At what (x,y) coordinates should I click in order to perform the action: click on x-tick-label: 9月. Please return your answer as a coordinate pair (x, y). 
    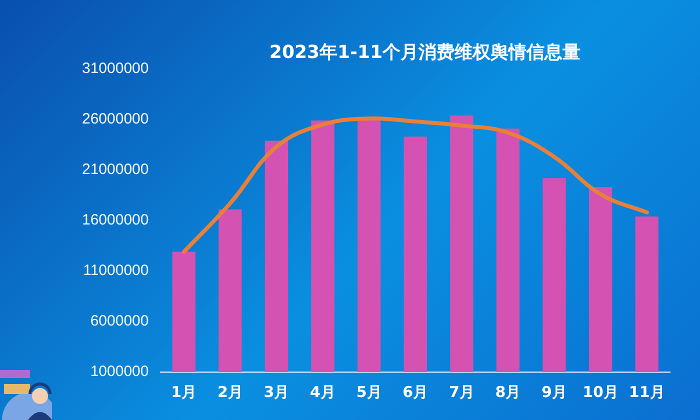
    Looking at the image, I should click on (554, 391).